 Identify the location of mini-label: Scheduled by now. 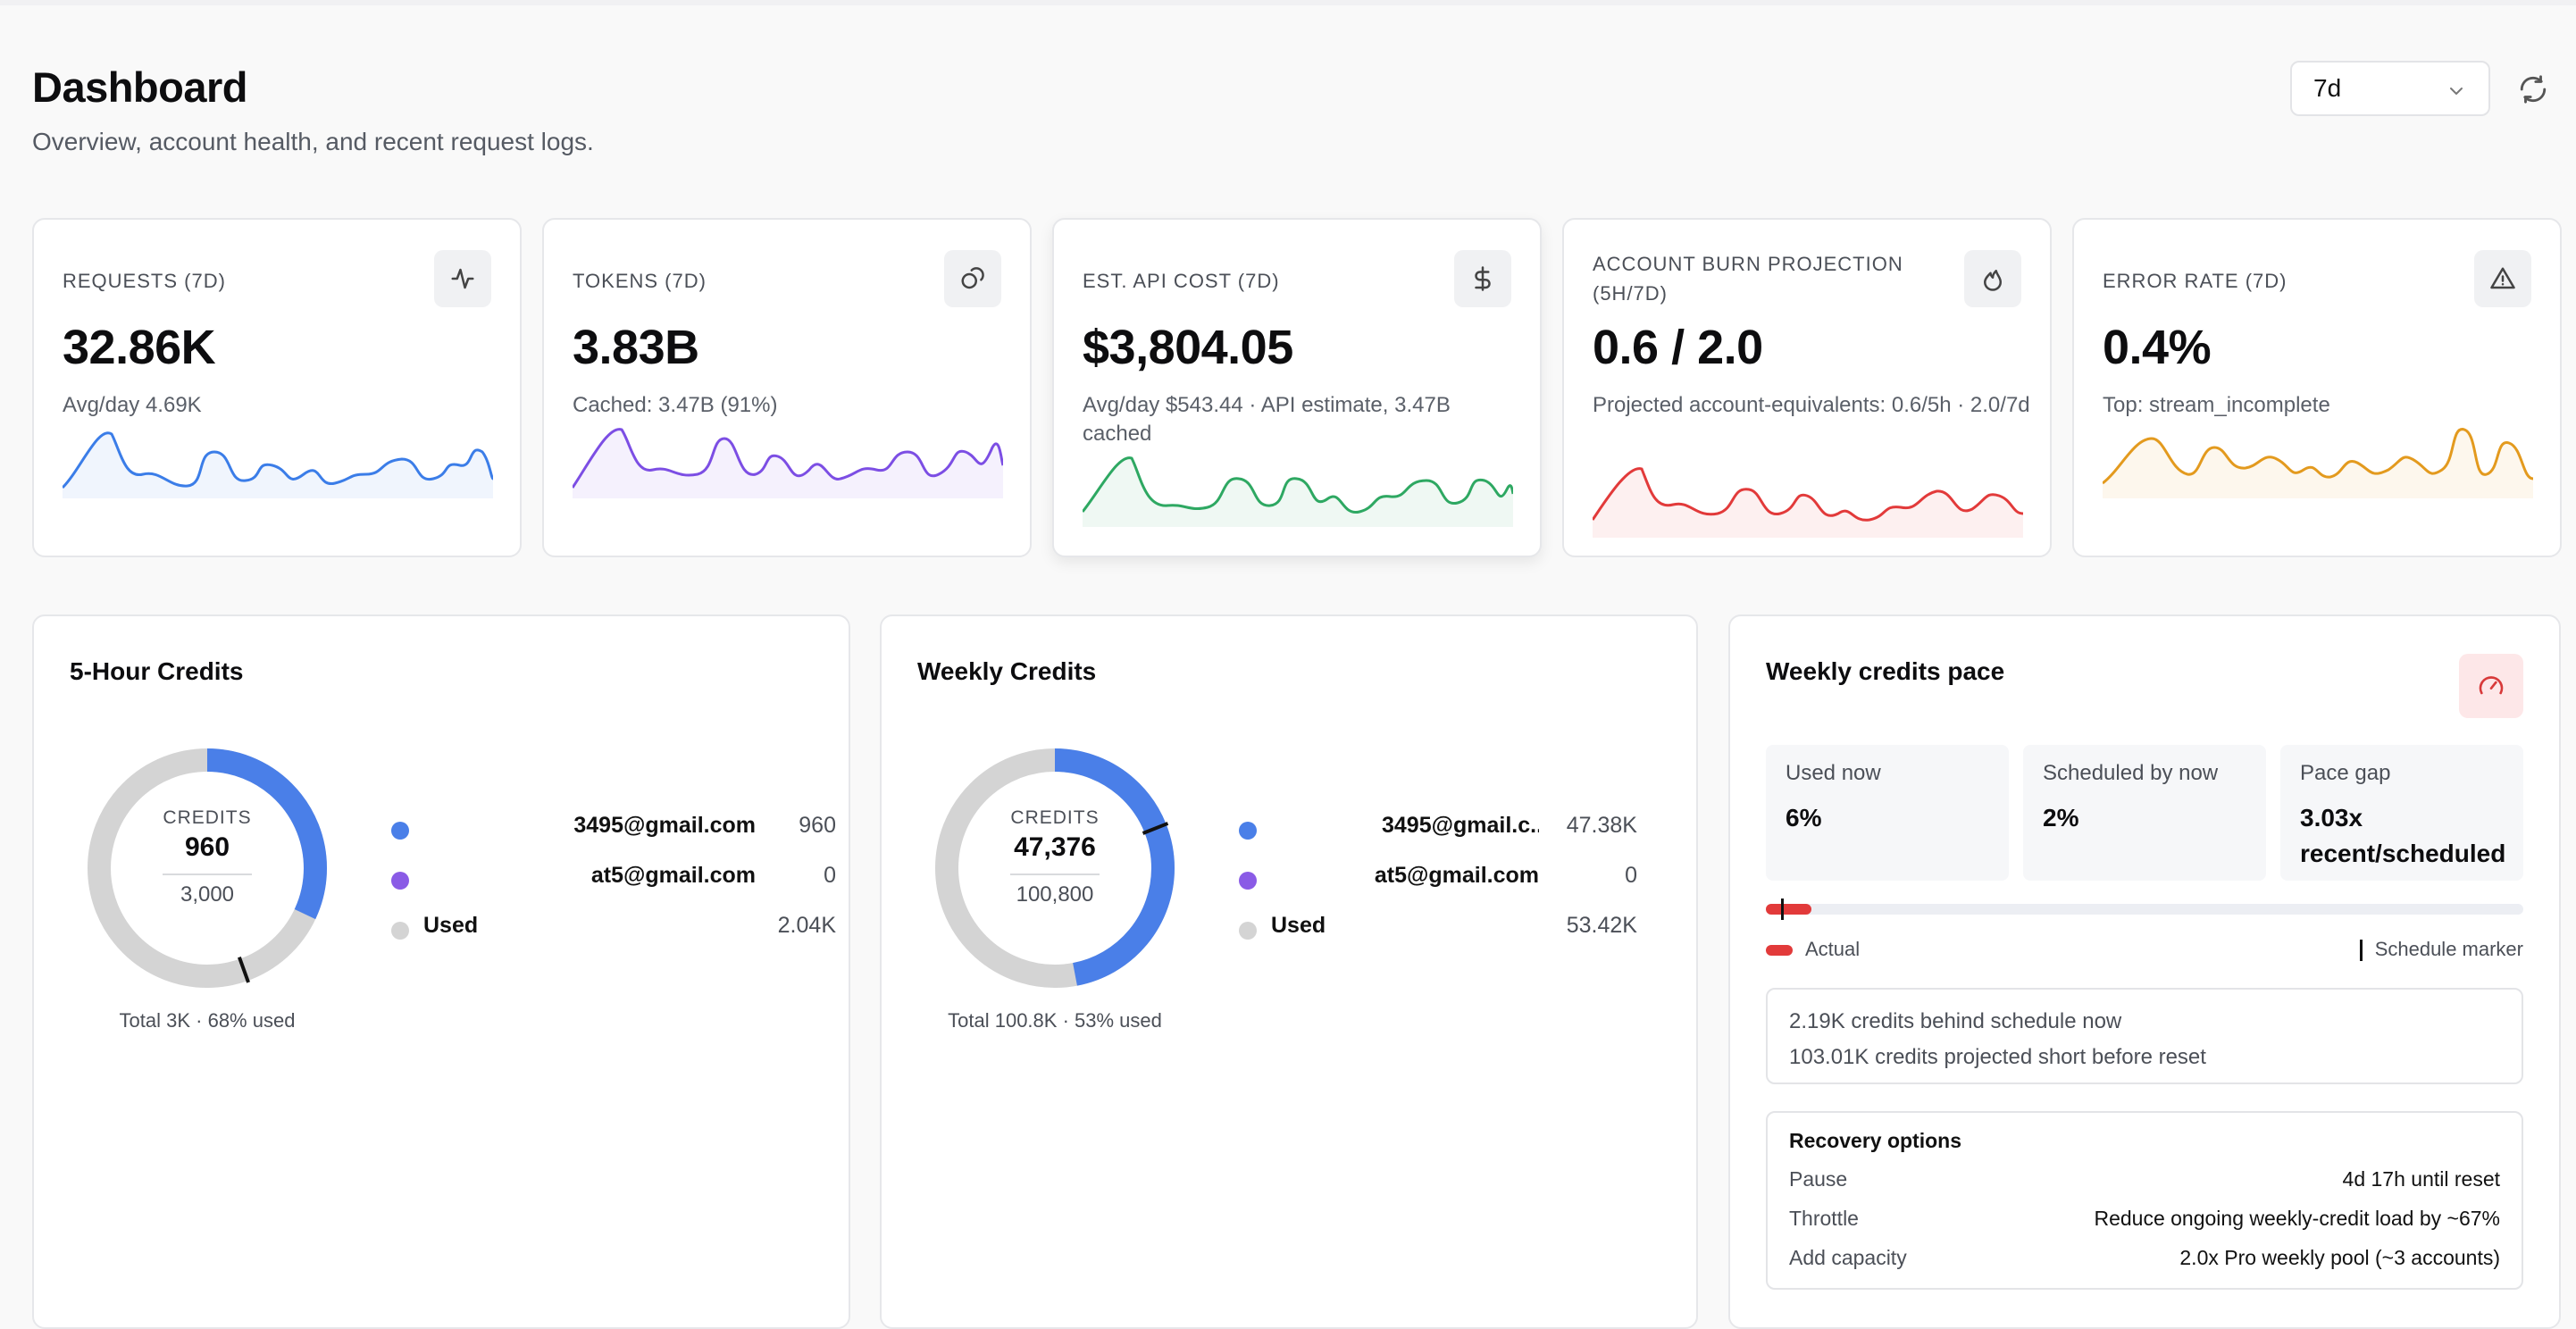
(2131, 773).